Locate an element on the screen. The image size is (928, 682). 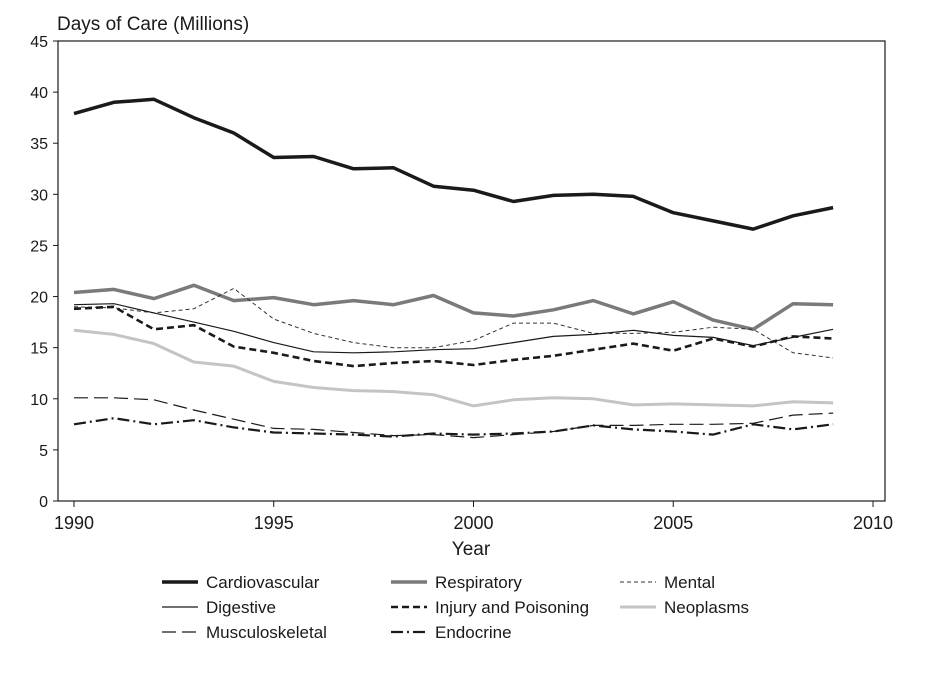
legend-label: Respiratory is located at coordinates (478, 582).